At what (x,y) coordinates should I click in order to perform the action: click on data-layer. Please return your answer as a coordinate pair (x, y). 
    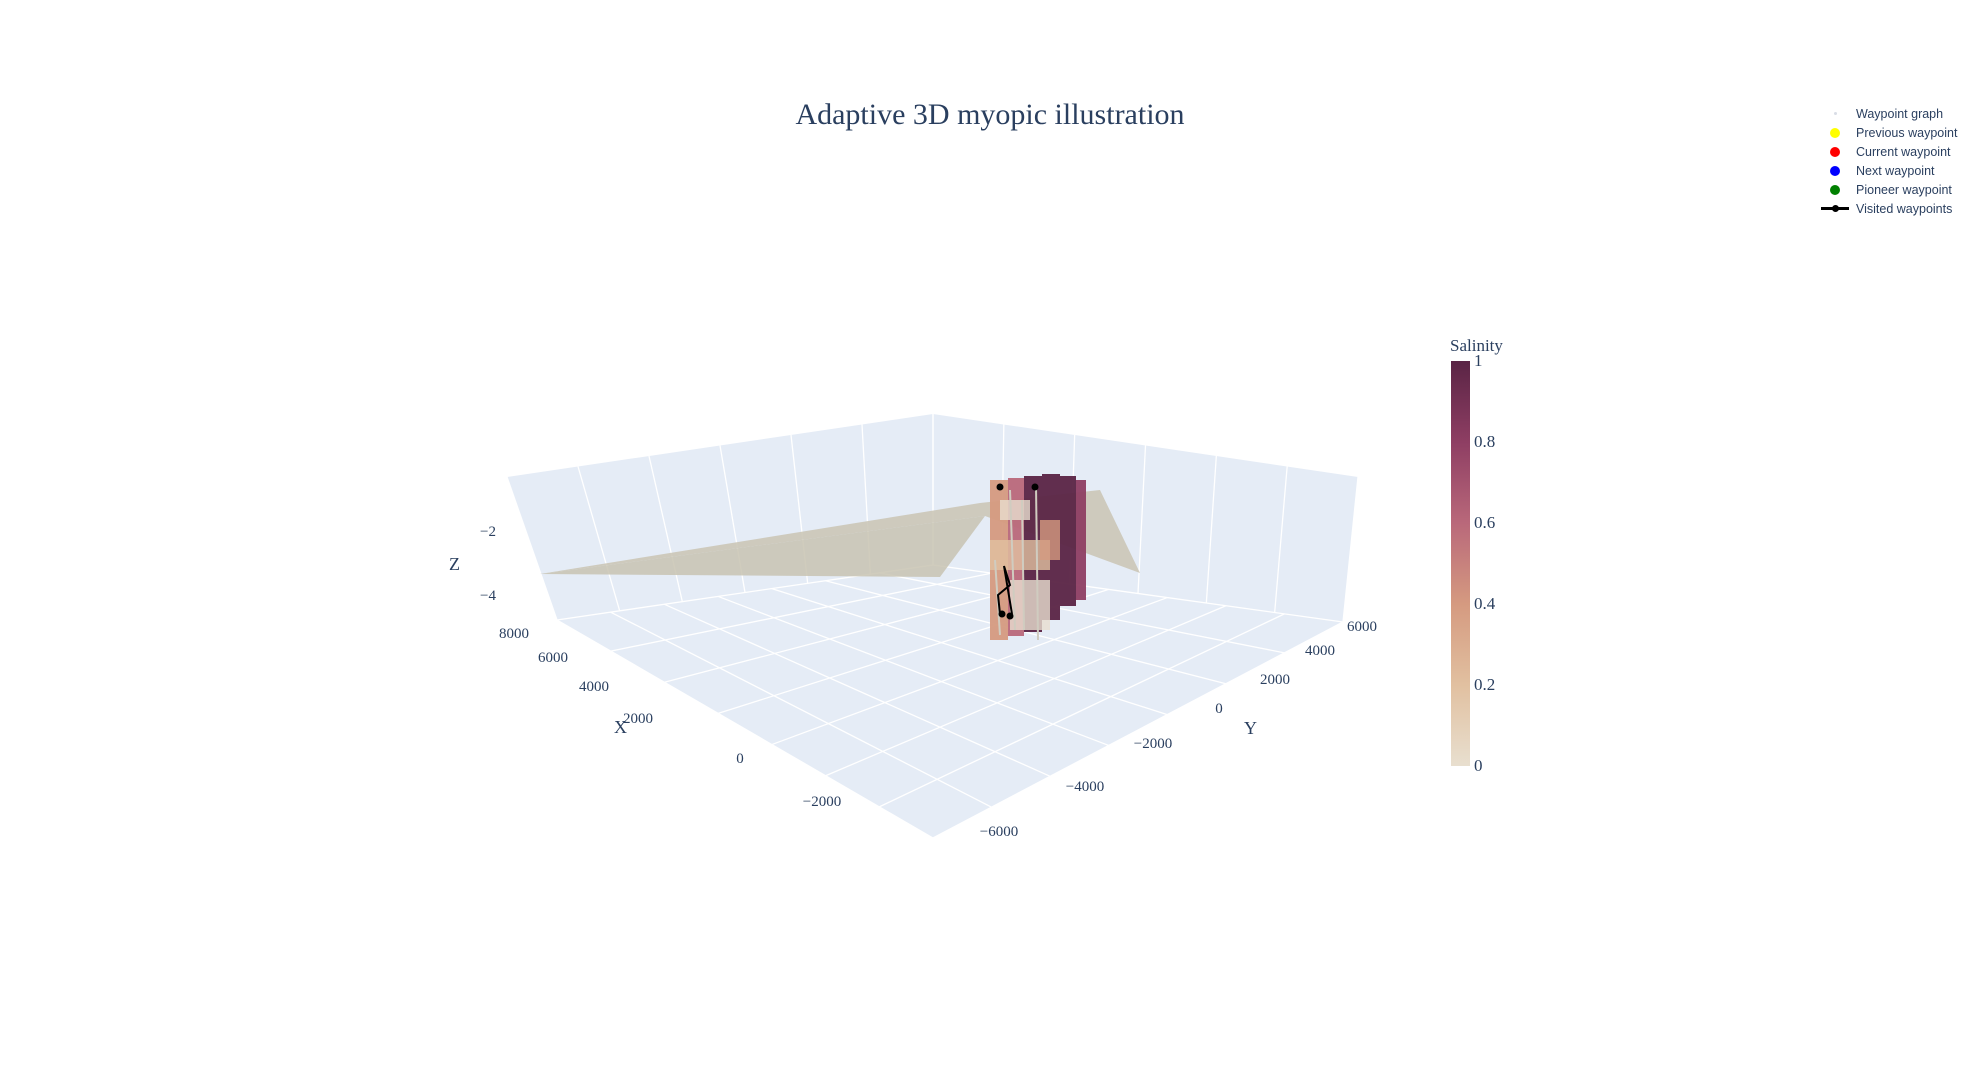
    Looking at the image, I should click on (840, 557).